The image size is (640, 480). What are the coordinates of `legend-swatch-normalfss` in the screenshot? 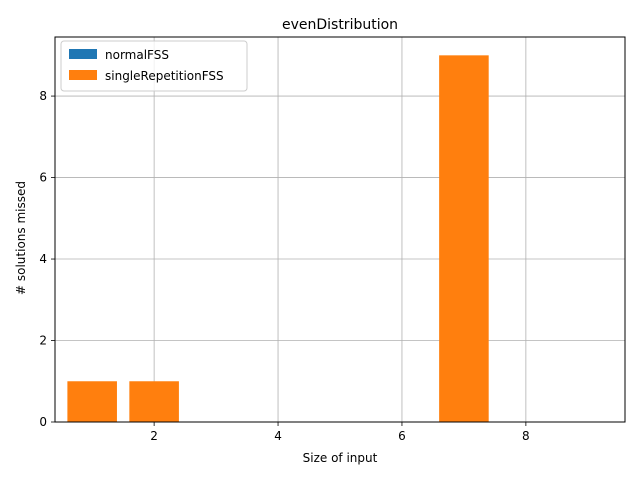 It's located at (83, 54).